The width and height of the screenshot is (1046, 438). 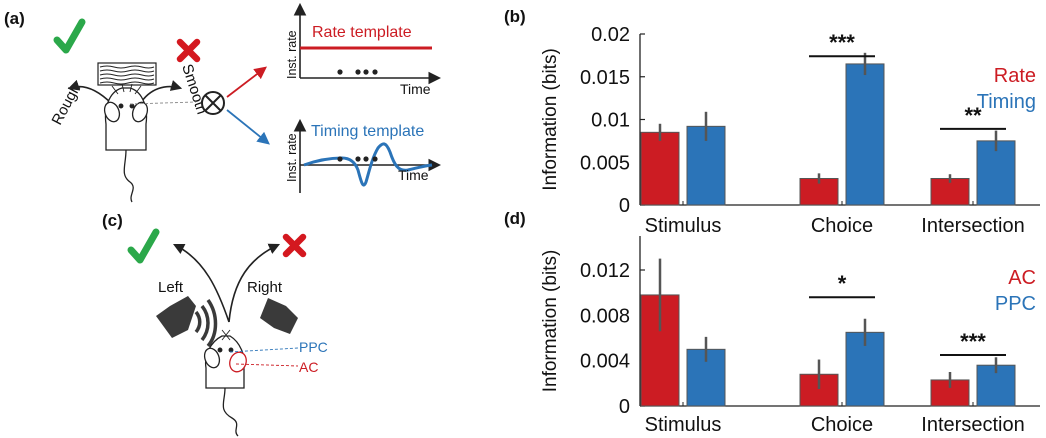 What do you see at coordinates (14, 18) in the screenshot?
I see `panel-a-label: (a)` at bounding box center [14, 18].